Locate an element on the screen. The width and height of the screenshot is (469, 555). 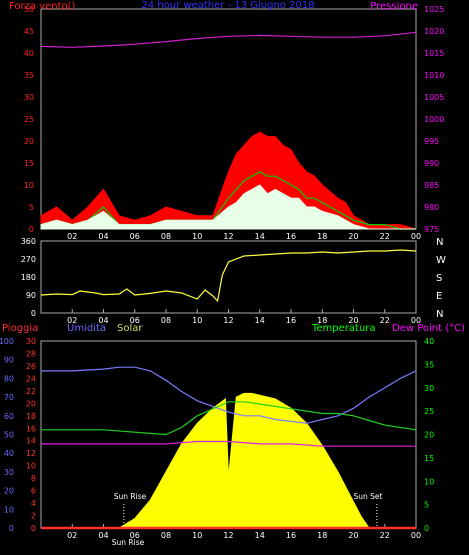
wind-tick-label: 20 is located at coordinates (29, 141).